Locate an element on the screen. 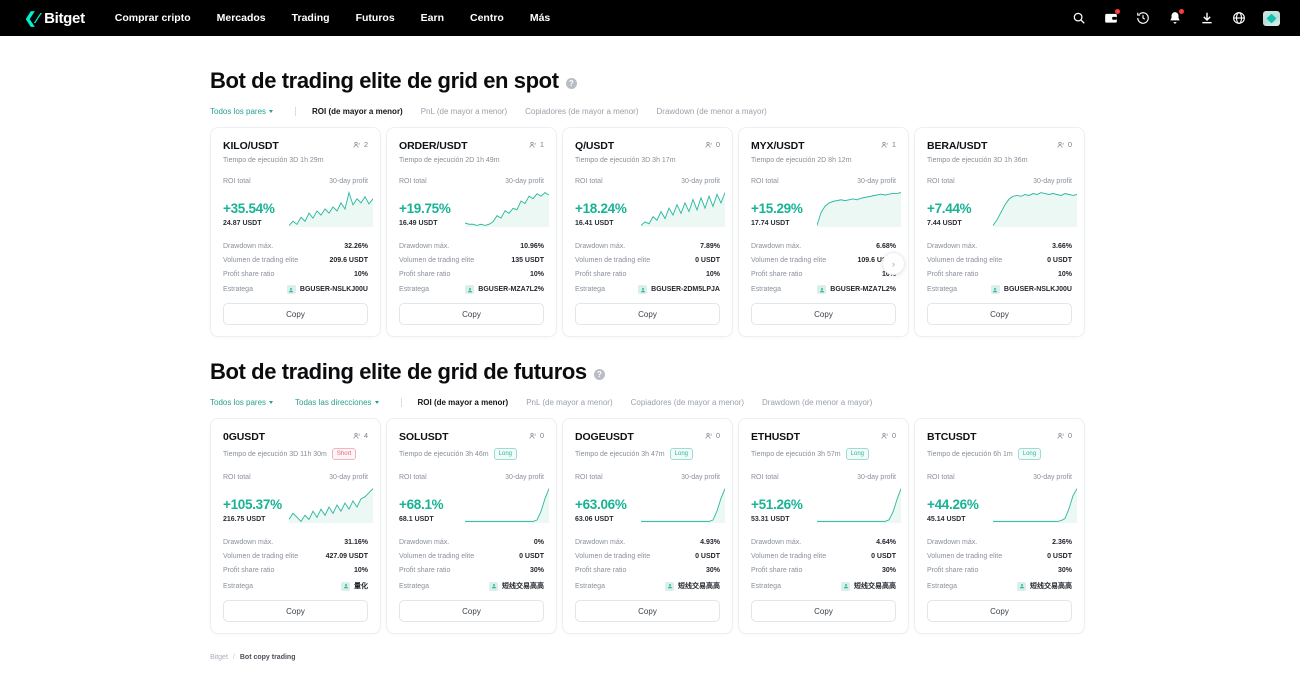 Image resolution: width=1300 pixels, height=698 pixels. card-roi-amount: 63.06 USDT is located at coordinates (594, 520).